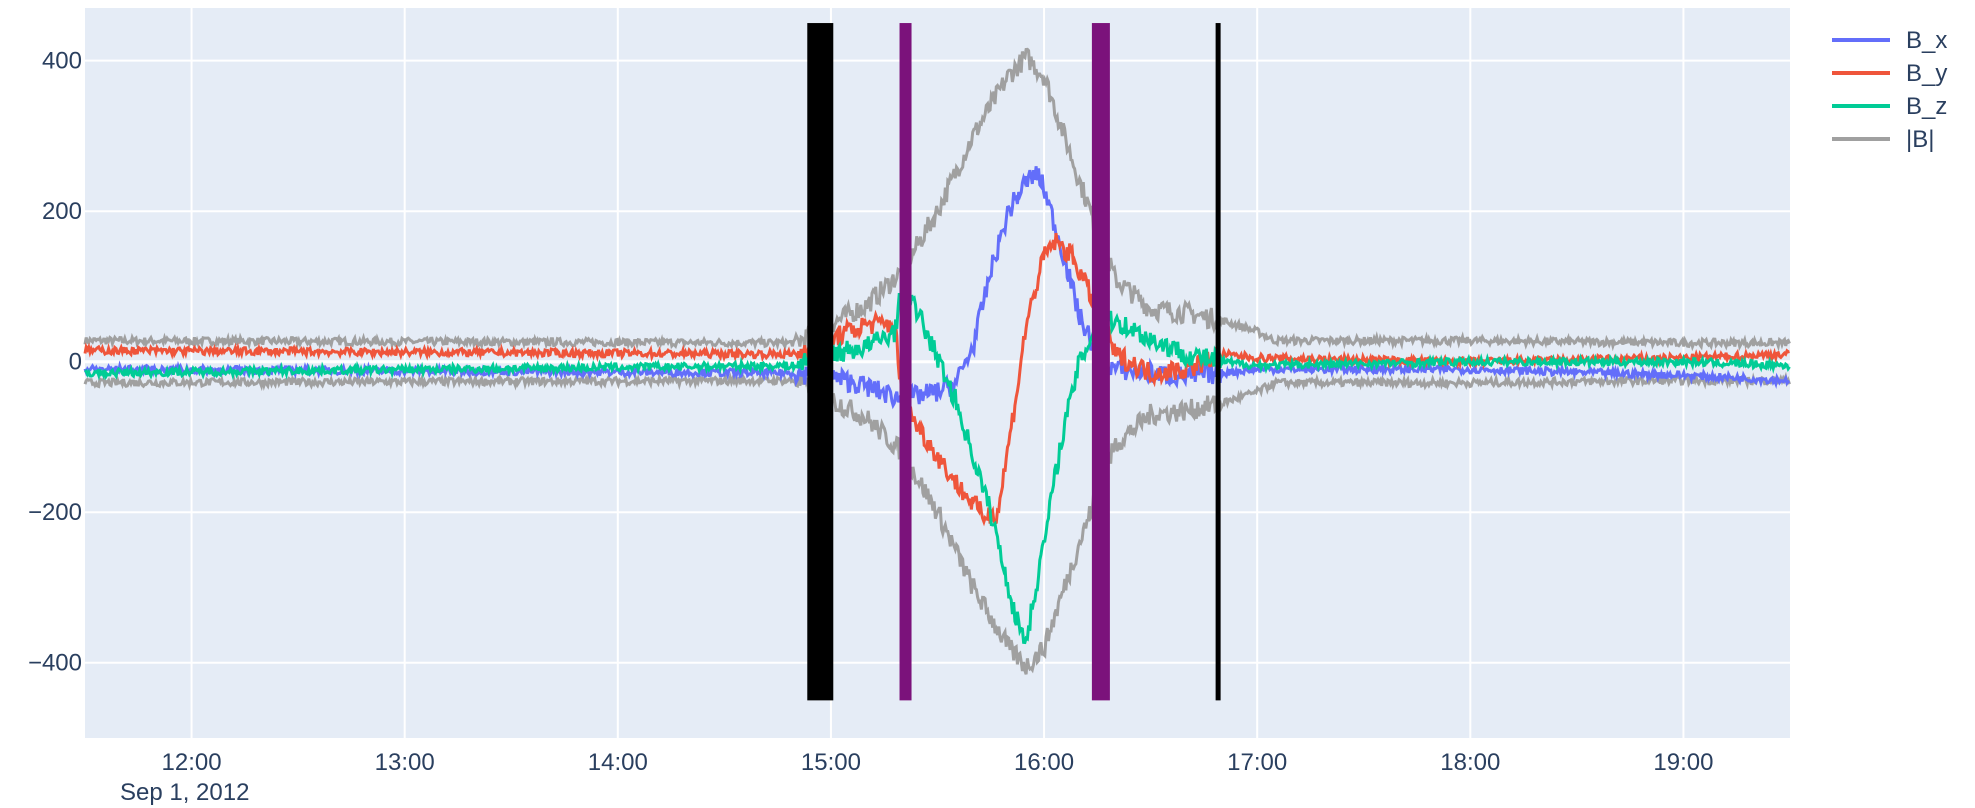 Image resolution: width=1975 pixels, height=808 pixels. What do you see at coordinates (618, 762) in the screenshot?
I see `x-tick-label: 14:00` at bounding box center [618, 762].